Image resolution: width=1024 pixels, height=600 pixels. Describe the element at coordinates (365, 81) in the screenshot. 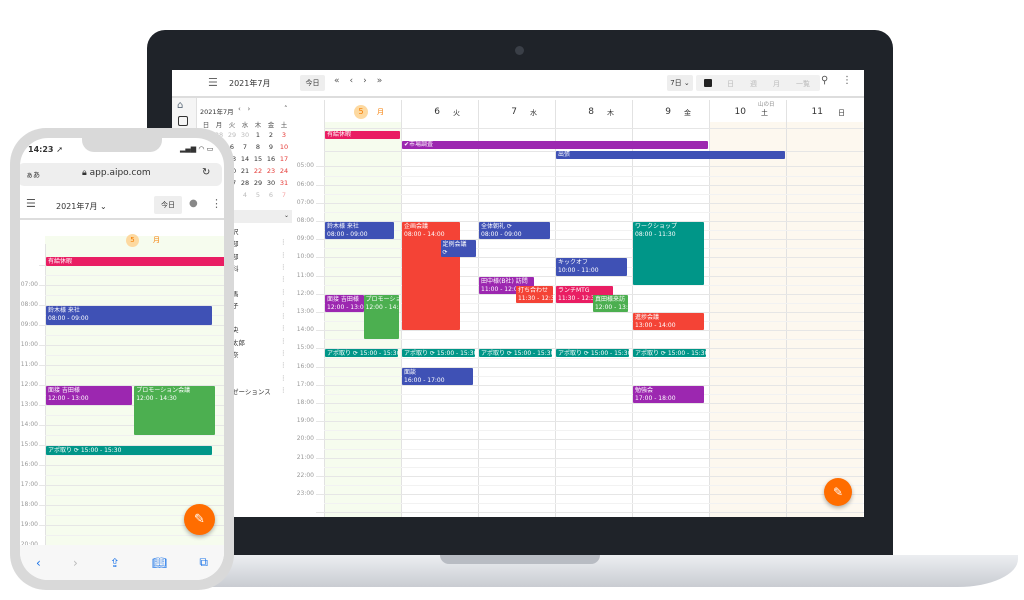

I see `next-day-button: ›` at that location.